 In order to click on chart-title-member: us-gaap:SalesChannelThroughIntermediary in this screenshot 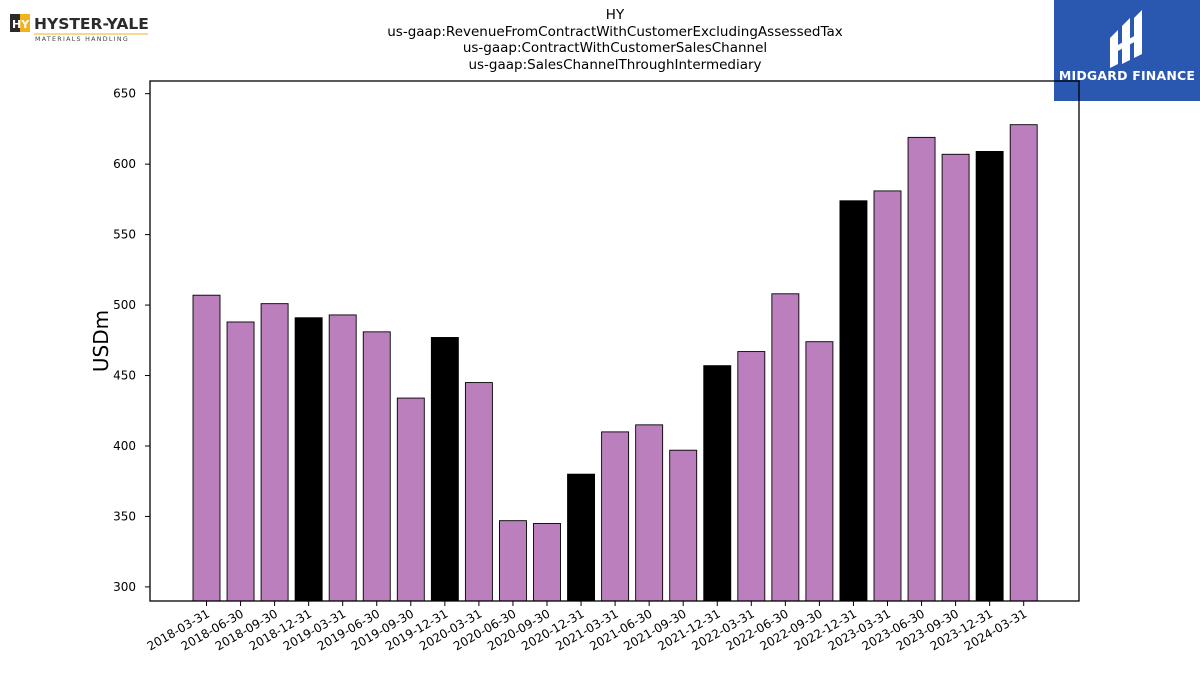, I will do `click(615, 64)`.